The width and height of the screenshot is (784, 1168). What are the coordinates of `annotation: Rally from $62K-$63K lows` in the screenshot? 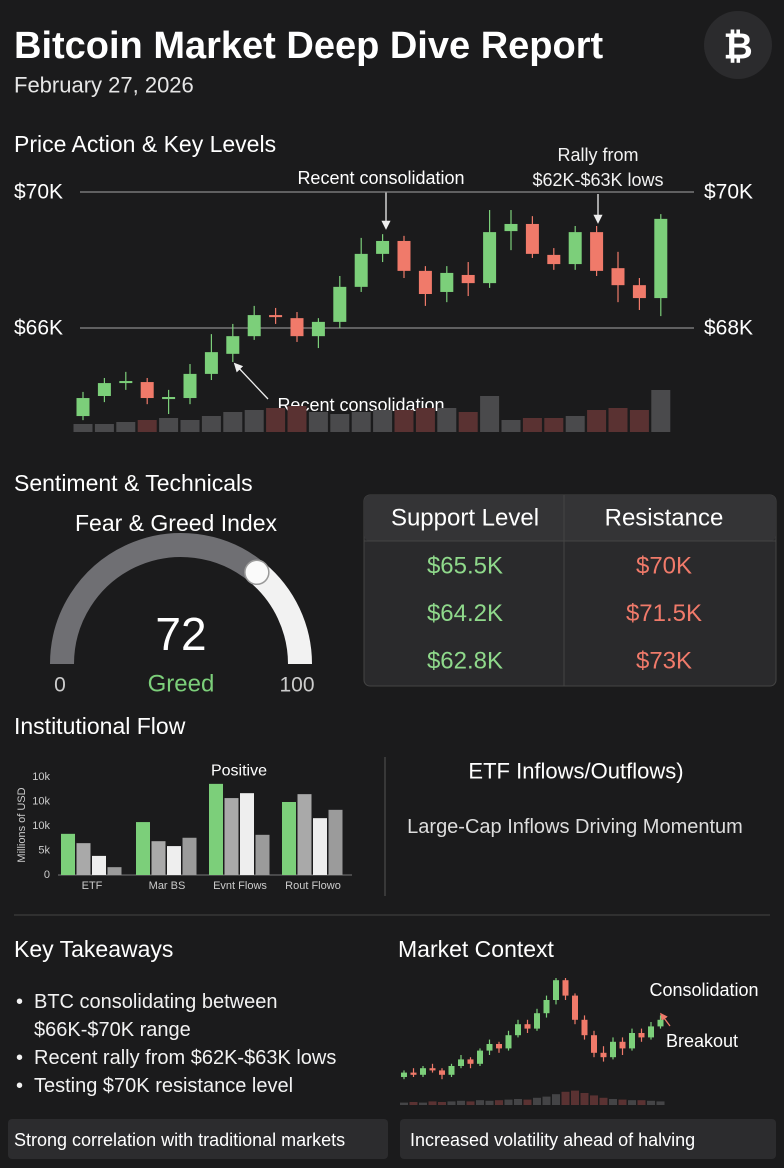 It's located at (598, 167).